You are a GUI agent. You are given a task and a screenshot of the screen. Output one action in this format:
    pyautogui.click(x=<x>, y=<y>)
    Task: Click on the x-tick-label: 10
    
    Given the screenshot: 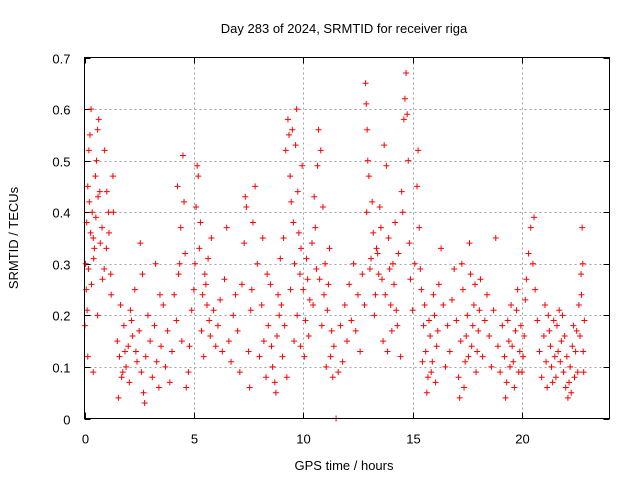 What is the action you would take?
    pyautogui.click(x=303, y=439)
    